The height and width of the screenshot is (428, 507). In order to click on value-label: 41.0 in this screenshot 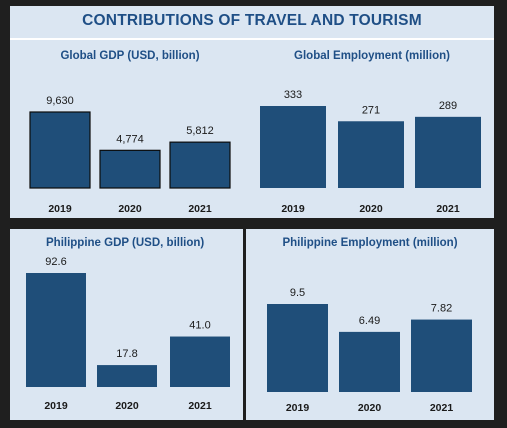, I will do `click(199, 326)`.